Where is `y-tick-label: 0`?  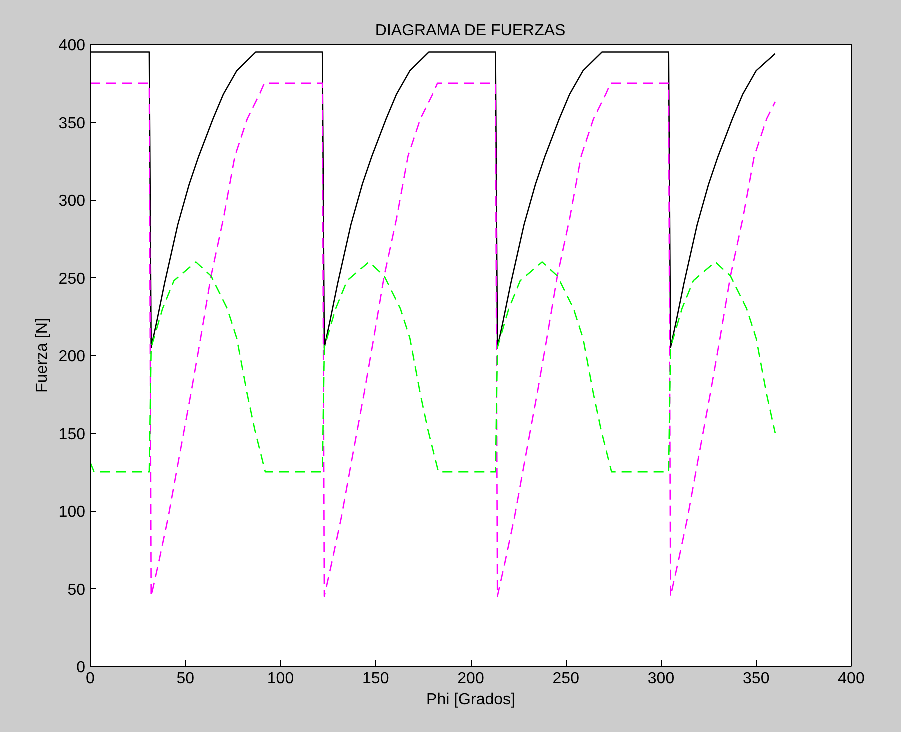 y-tick-label: 0 is located at coordinates (81, 668).